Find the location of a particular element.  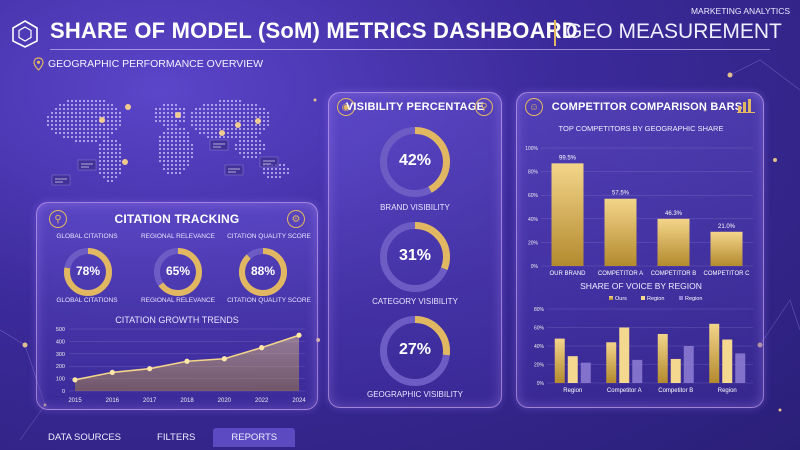

ring-bottom-label: REGIONAL RELEVANCE is located at coordinates (178, 300).